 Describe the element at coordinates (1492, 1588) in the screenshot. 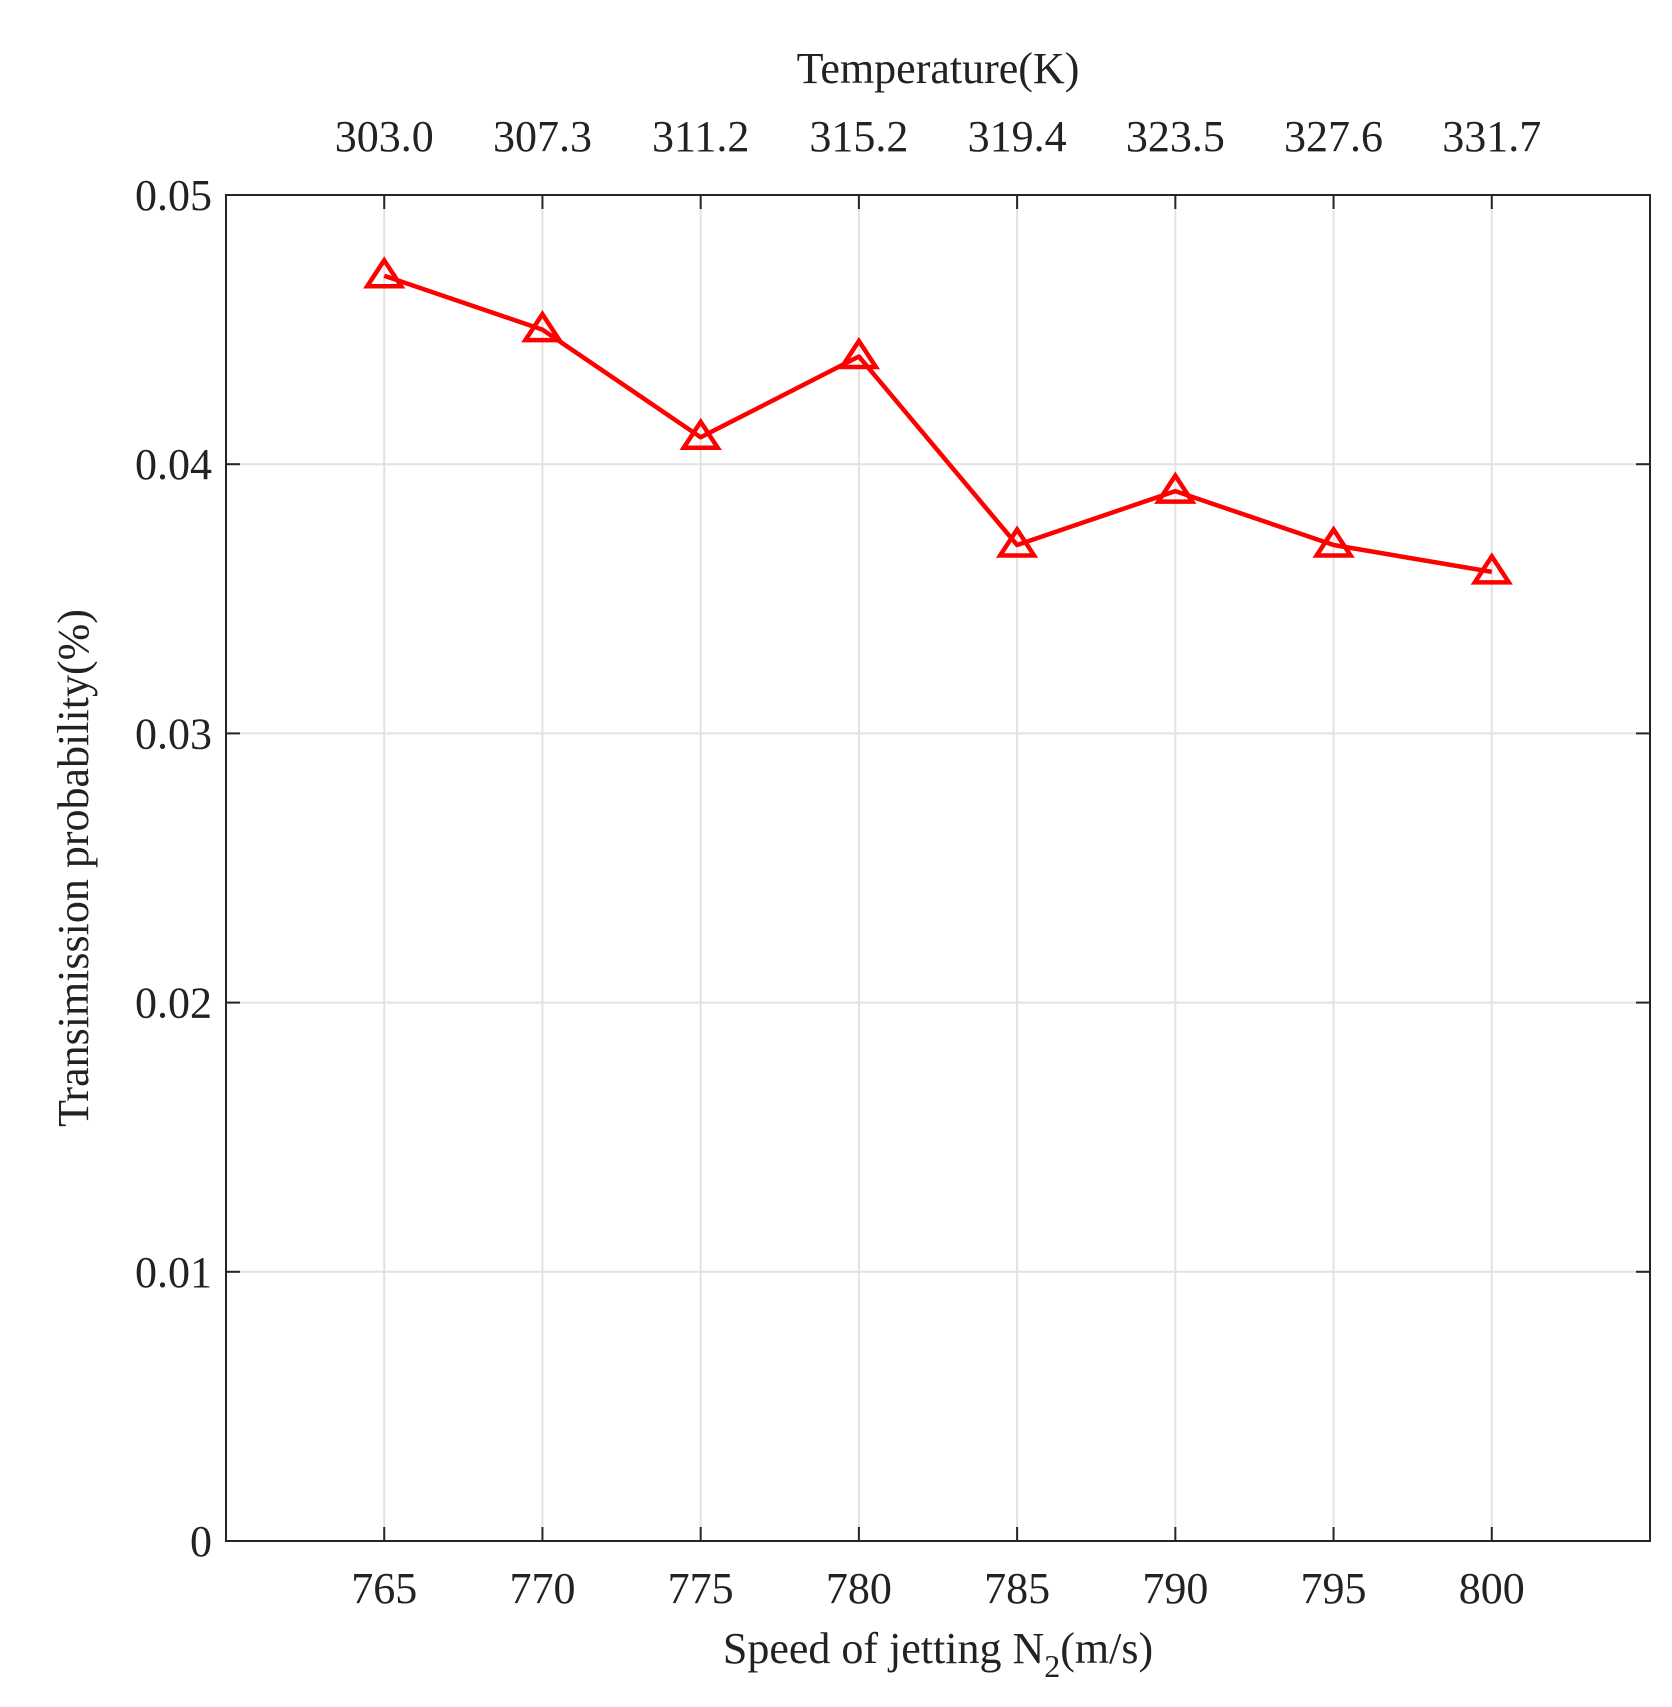

I see `x-tick-label: 800` at that location.